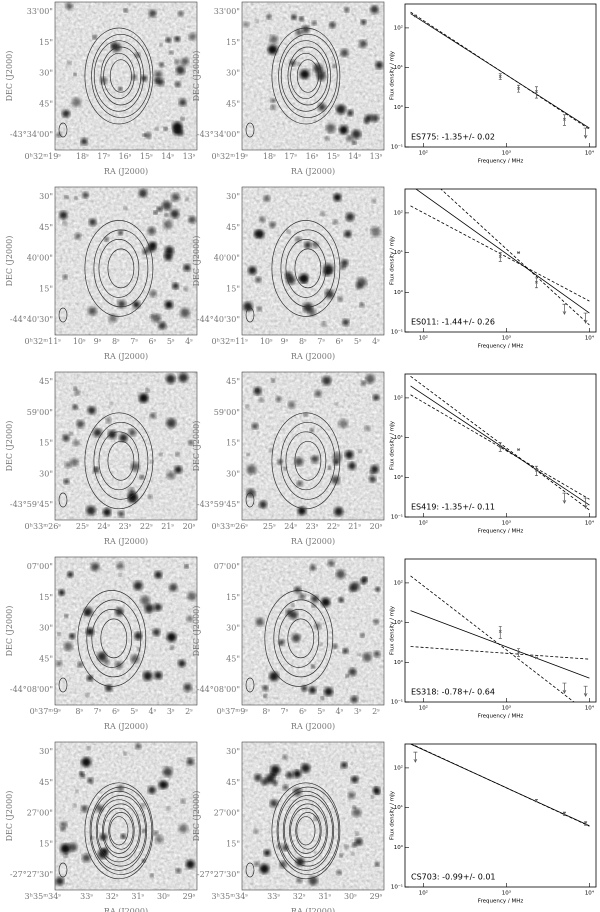  Describe the element at coordinates (229, 341) in the screenshot. I see `ra-tick-label: 0ʰ32ᵐ11ˢ` at that location.